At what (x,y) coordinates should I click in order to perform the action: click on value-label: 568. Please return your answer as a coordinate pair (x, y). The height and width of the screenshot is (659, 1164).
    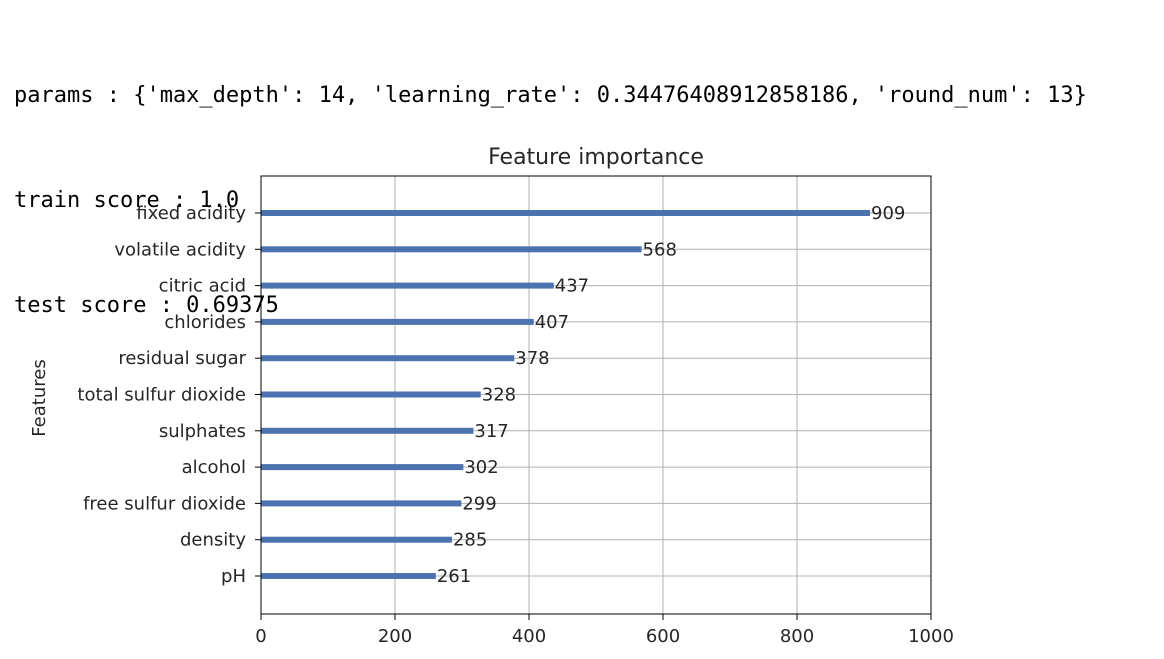
    Looking at the image, I should click on (660, 249).